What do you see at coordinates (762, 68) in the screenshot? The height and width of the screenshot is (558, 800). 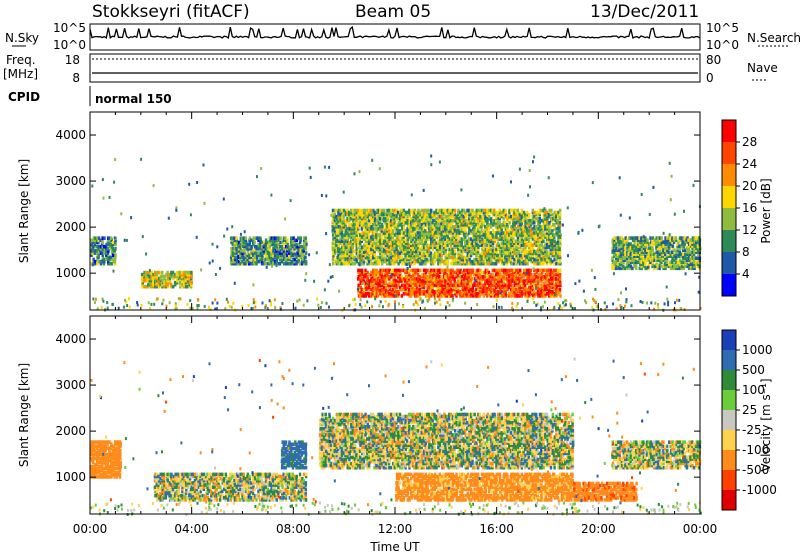 I see `nave-label: Nave` at bounding box center [762, 68].